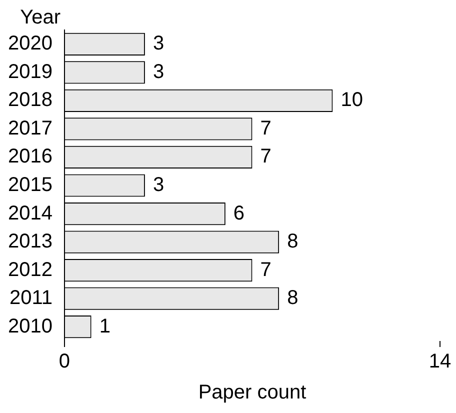  What do you see at coordinates (252, 393) in the screenshot?
I see `x-axis-title: Paper count` at bounding box center [252, 393].